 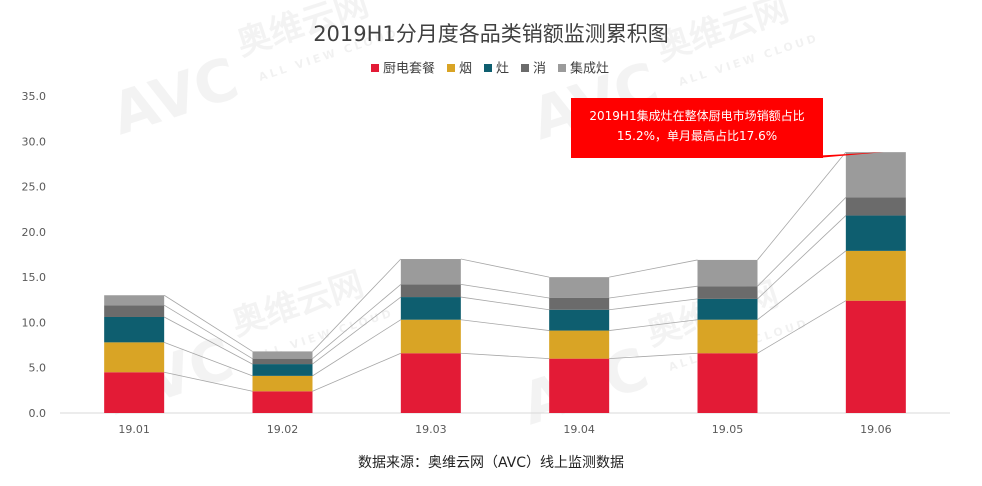 I want to click on callout-box, so click(x=697, y=128).